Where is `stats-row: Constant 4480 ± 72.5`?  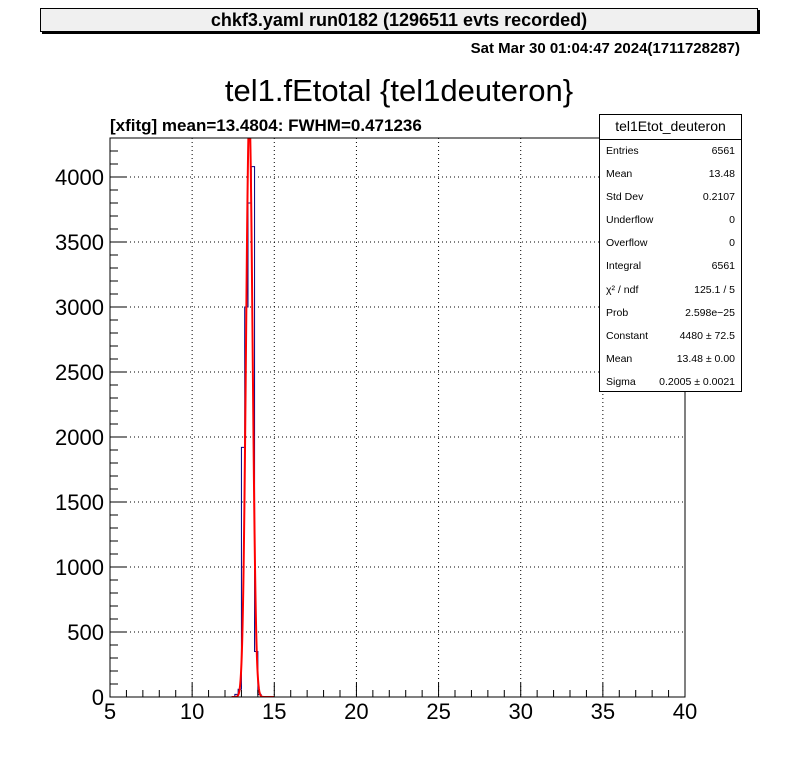
stats-row: Constant 4480 ± 72.5 is located at coordinates (670, 336).